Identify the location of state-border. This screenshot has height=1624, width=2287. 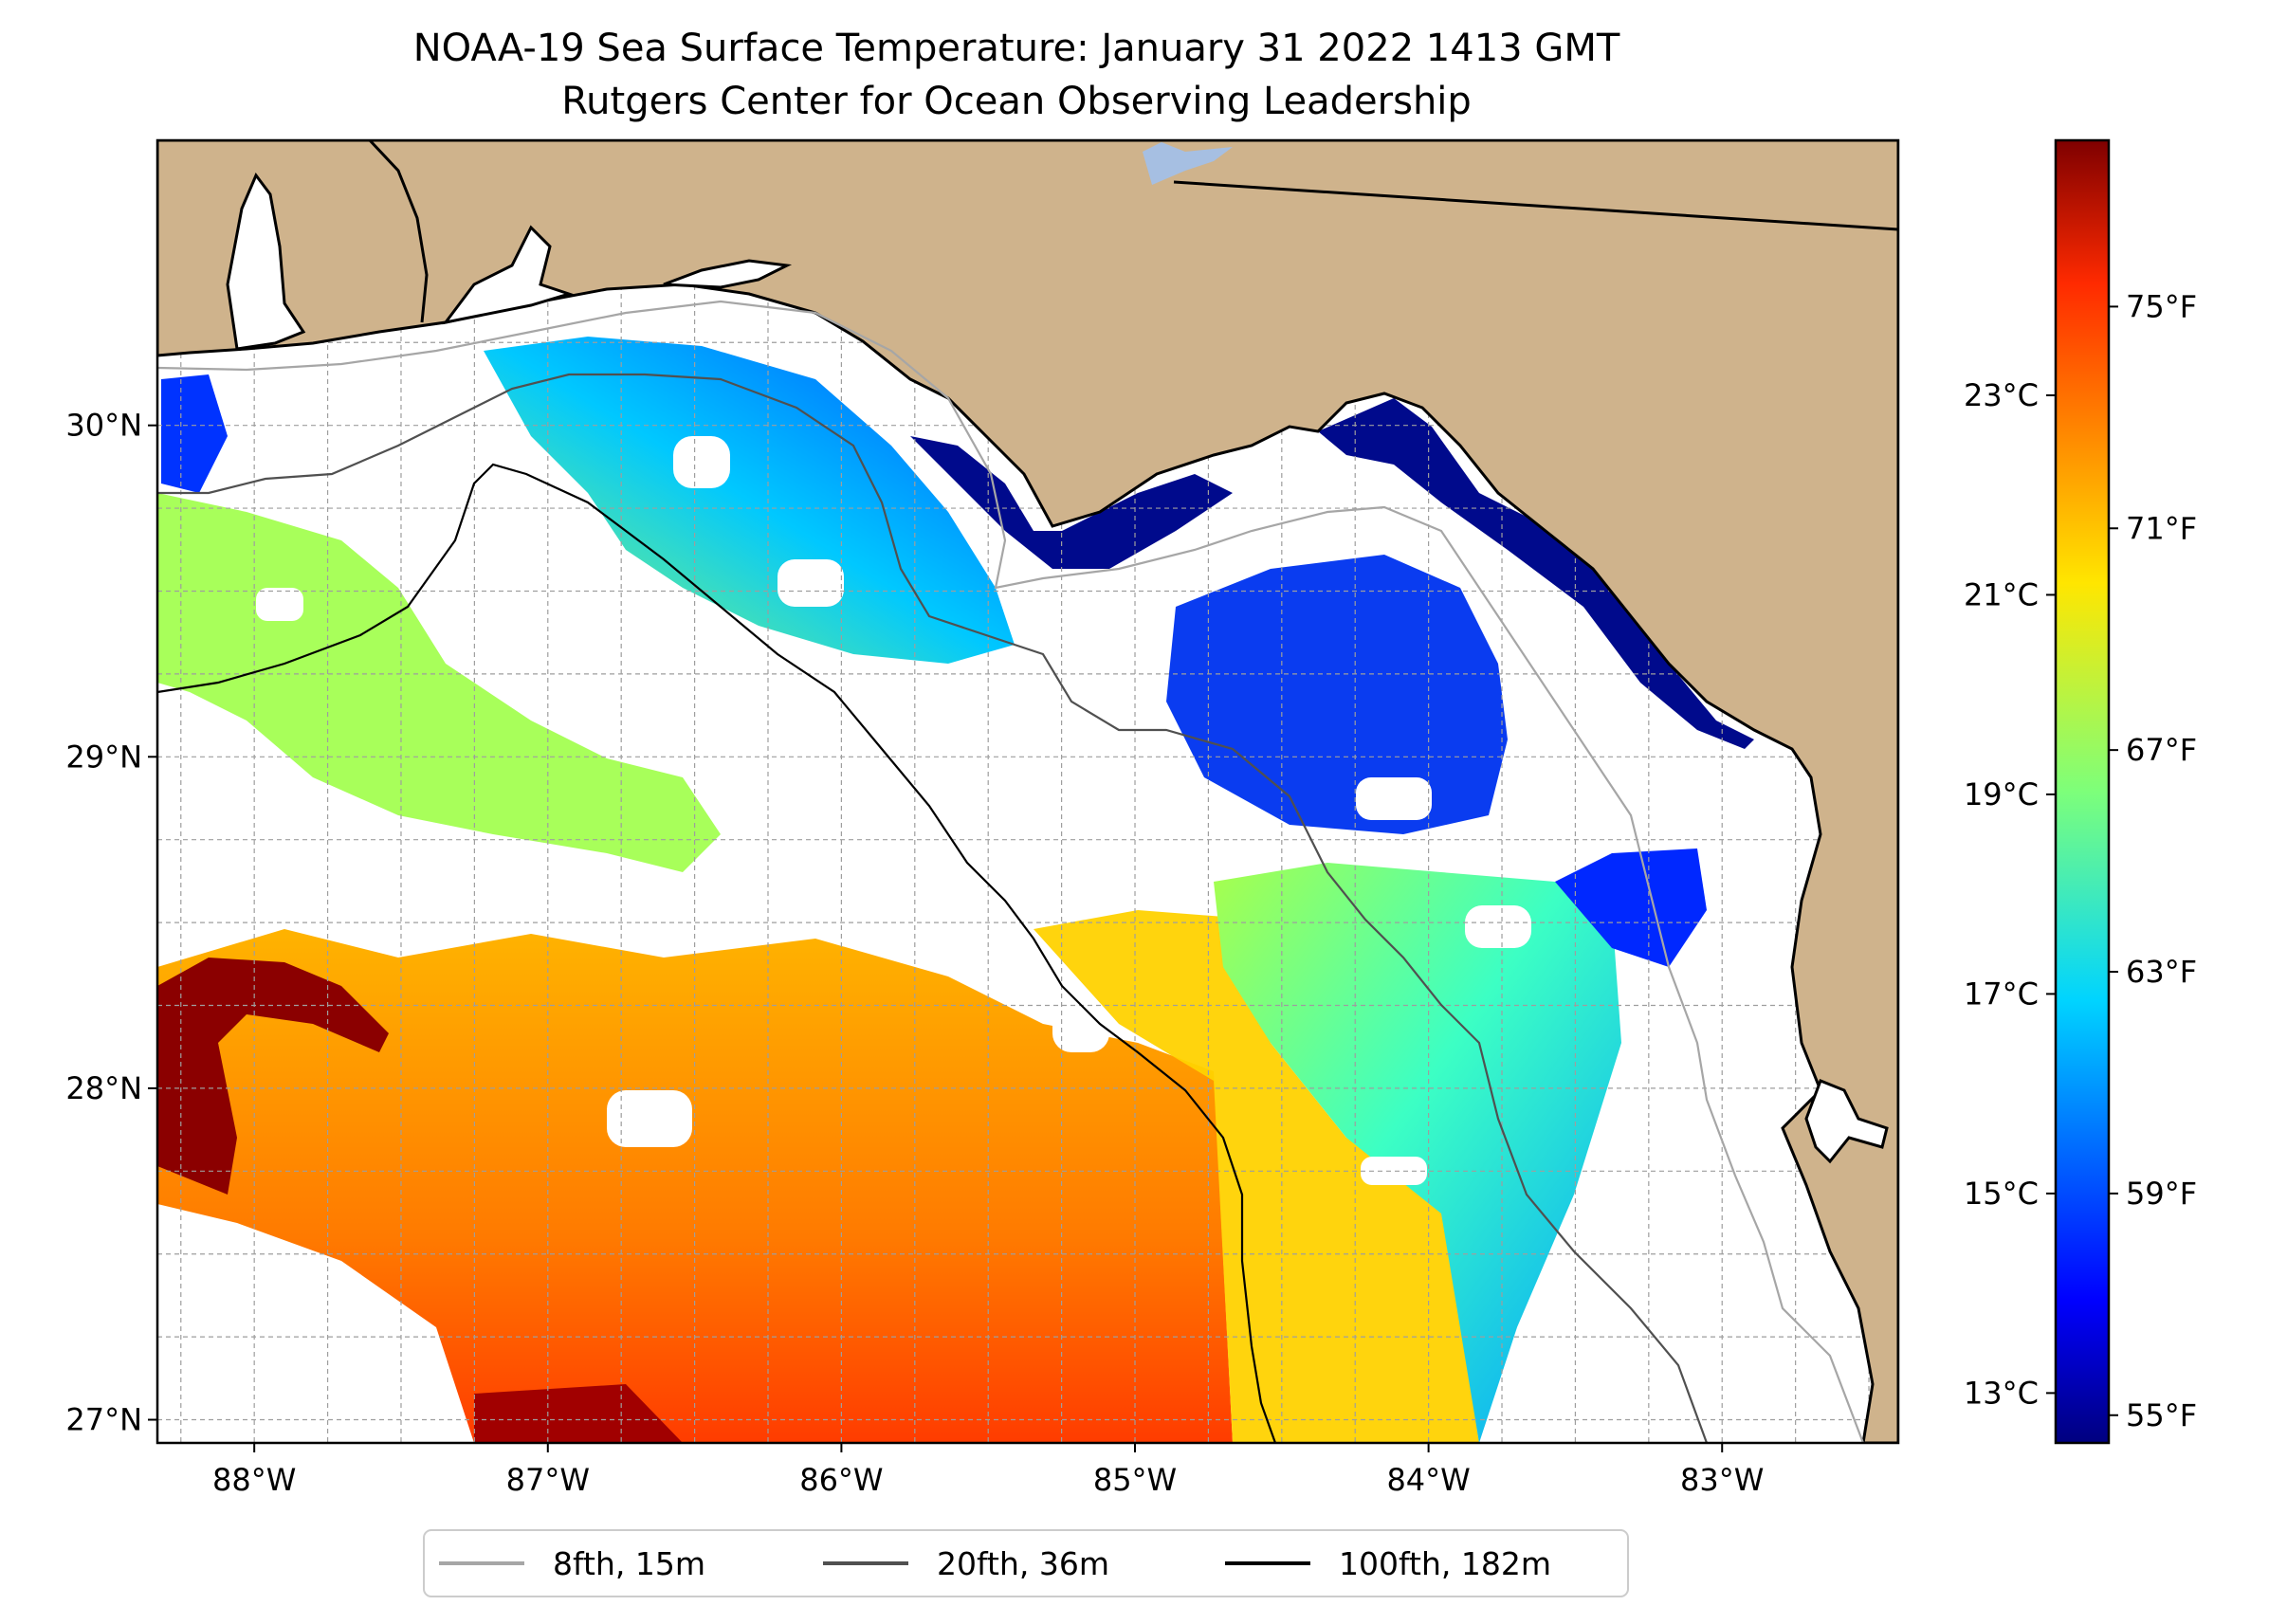
(1535, 205).